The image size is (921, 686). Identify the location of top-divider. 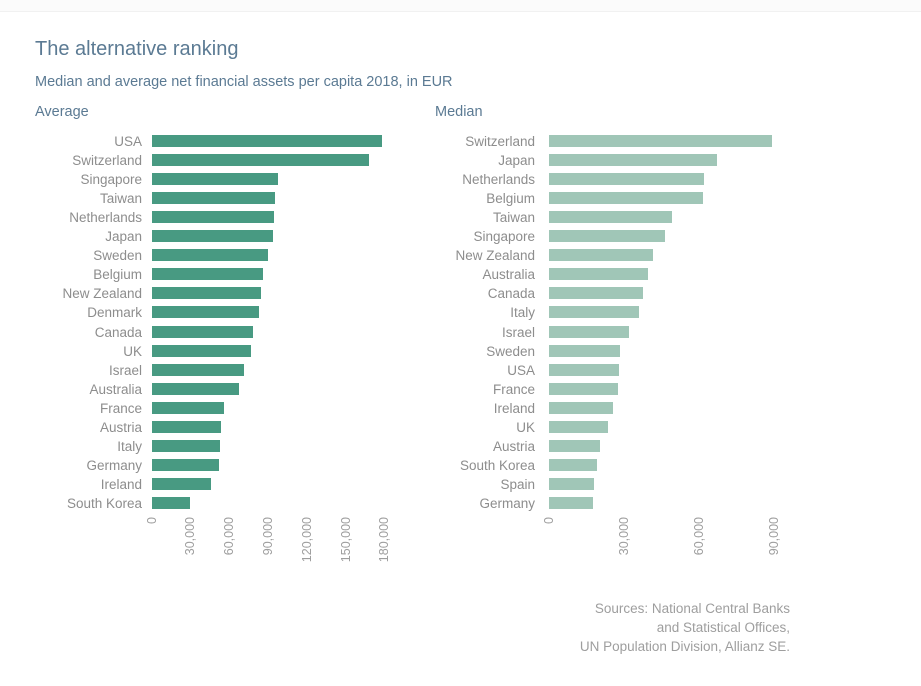
(460, 6).